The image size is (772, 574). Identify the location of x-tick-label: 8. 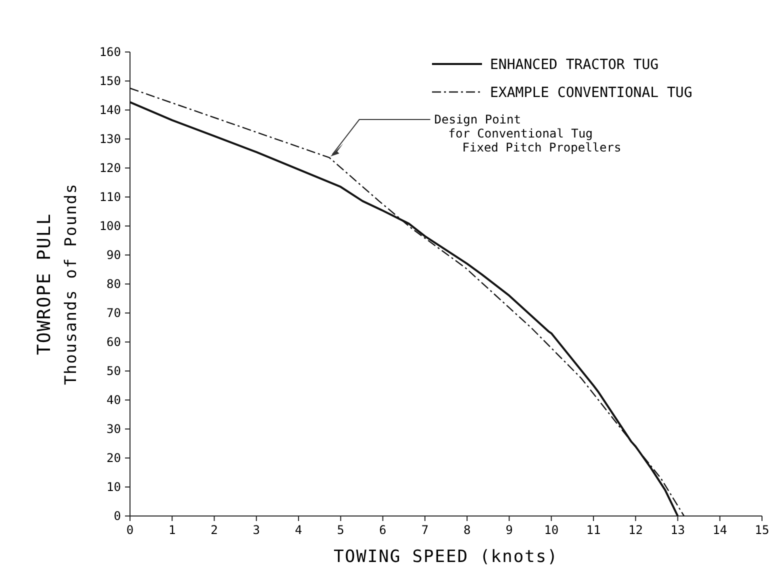
(467, 530).